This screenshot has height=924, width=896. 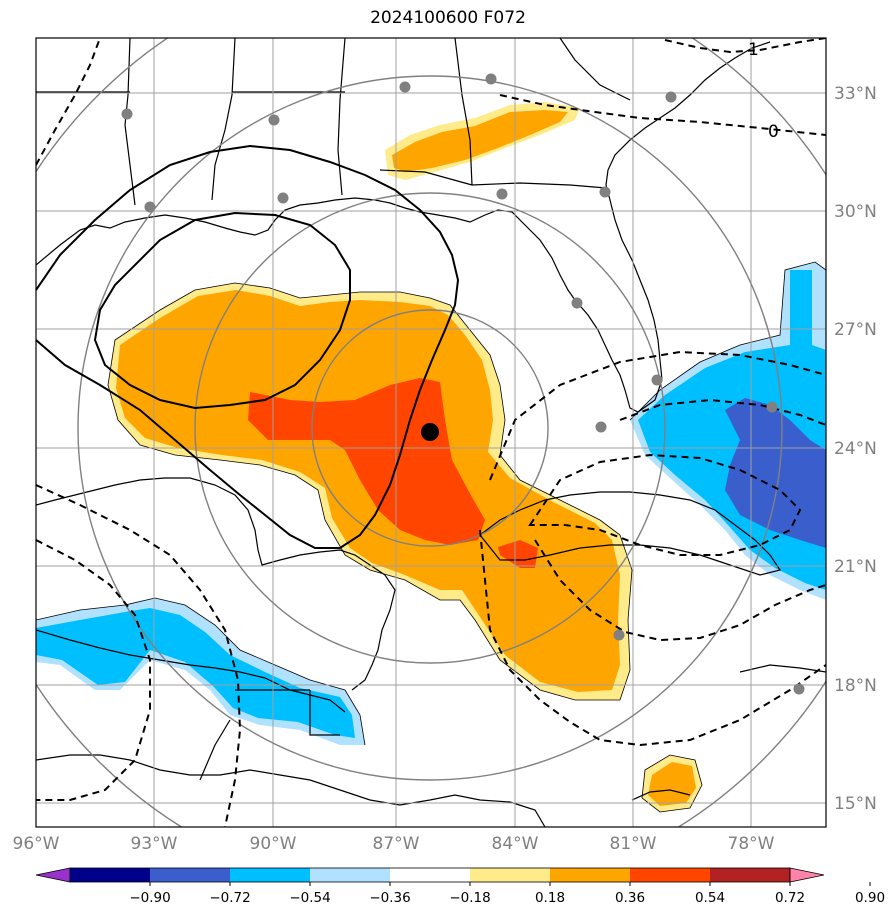 What do you see at coordinates (273, 844) in the screenshot?
I see `lon-label: 90°W` at bounding box center [273, 844].